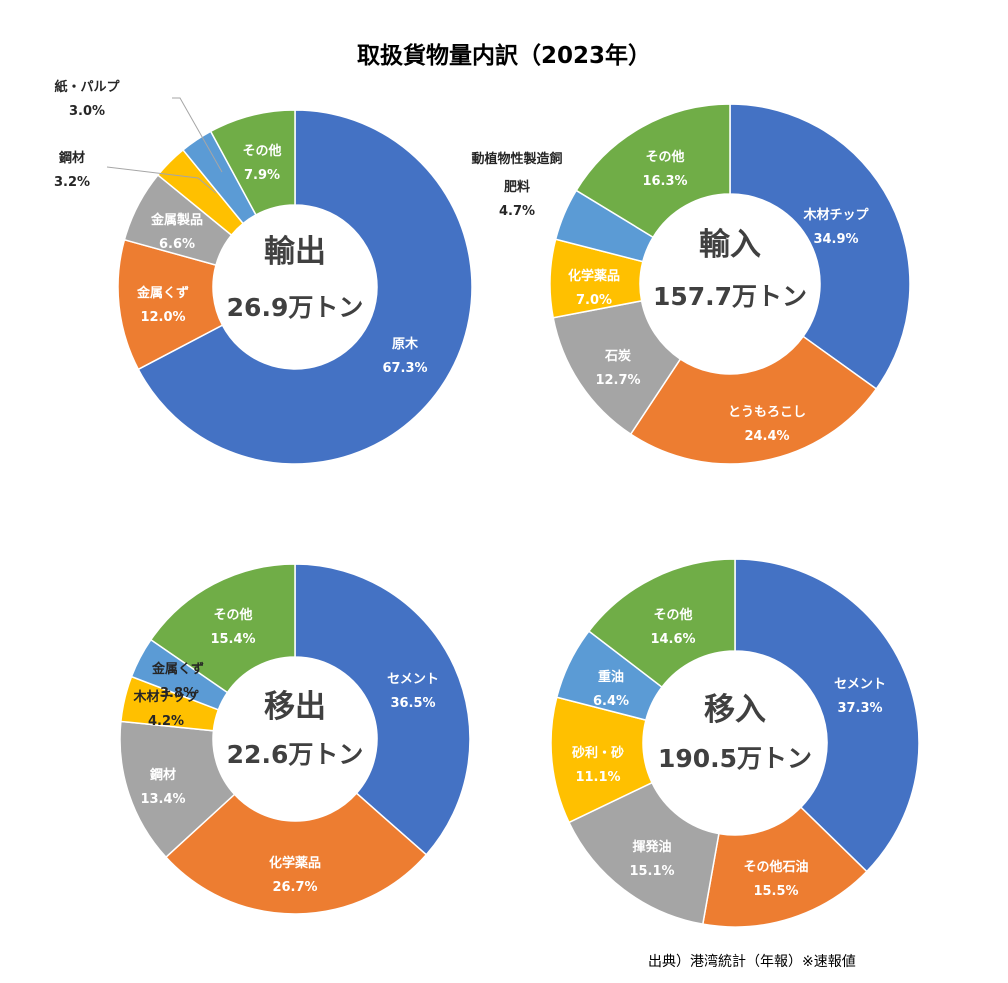 The width and height of the screenshot is (1008, 983). I want to click on center-total: 22.6万トン, so click(295, 754).